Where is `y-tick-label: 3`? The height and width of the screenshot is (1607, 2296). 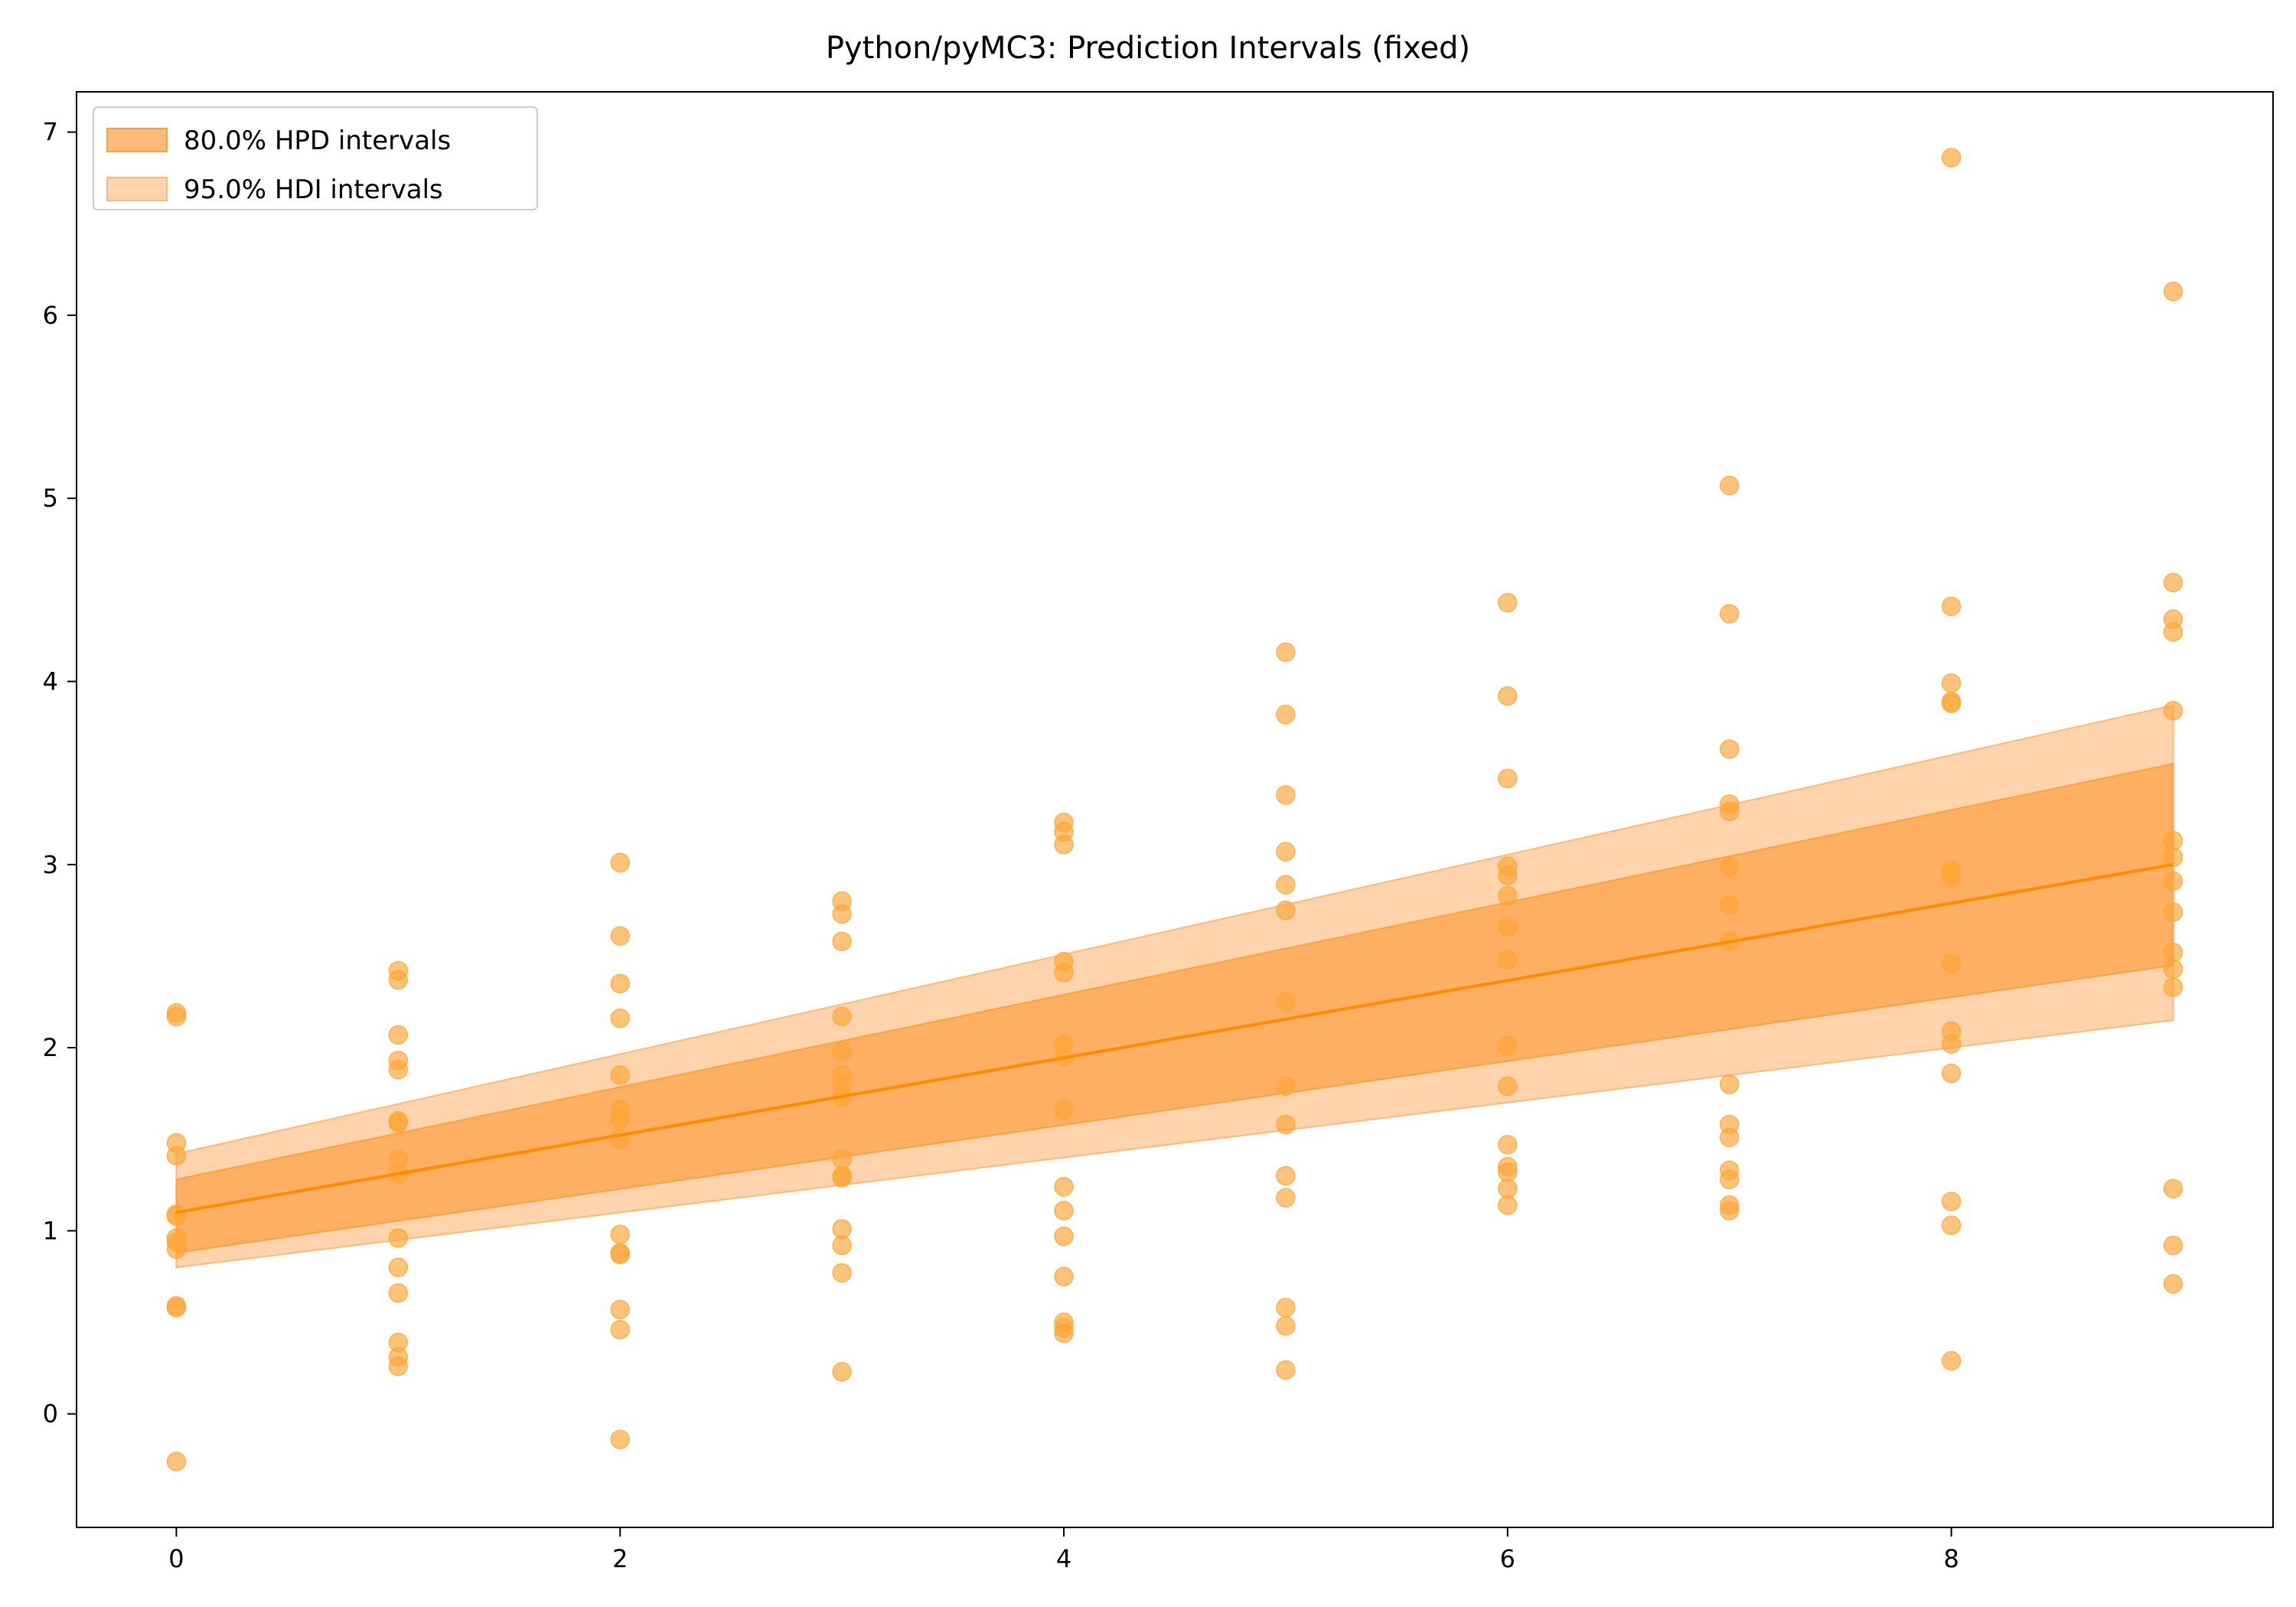
y-tick-label: 3 is located at coordinates (50, 864).